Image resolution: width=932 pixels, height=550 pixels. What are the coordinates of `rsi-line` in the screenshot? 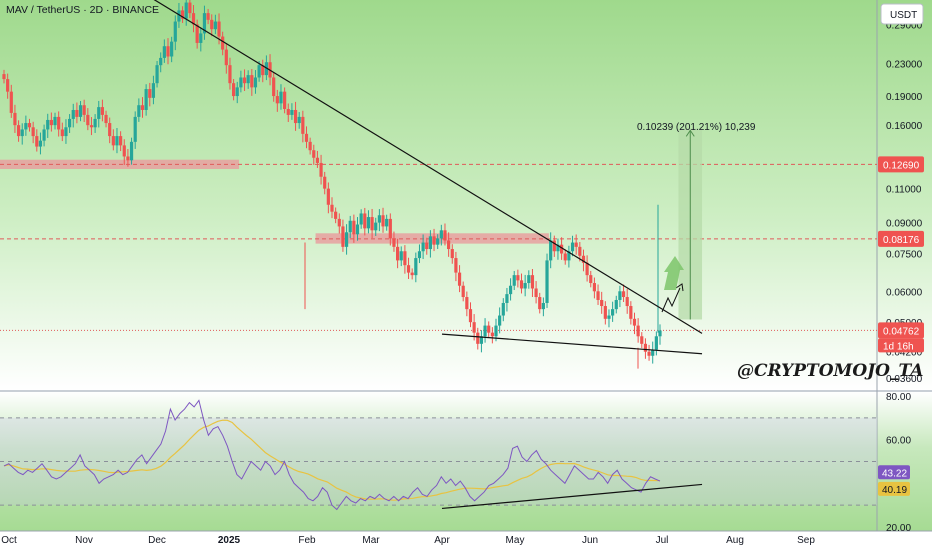 It's located at (332, 455).